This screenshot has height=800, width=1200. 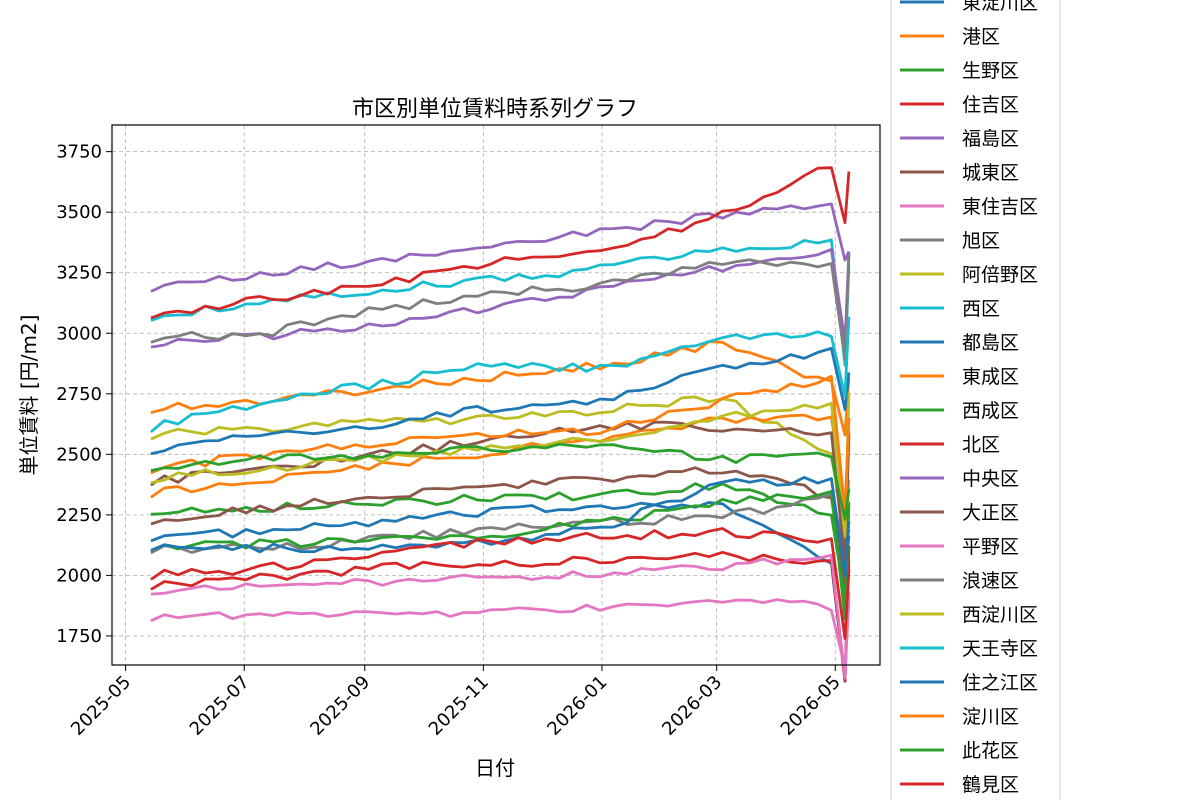 I want to click on y-tick-label: 2500, so click(x=79, y=454).